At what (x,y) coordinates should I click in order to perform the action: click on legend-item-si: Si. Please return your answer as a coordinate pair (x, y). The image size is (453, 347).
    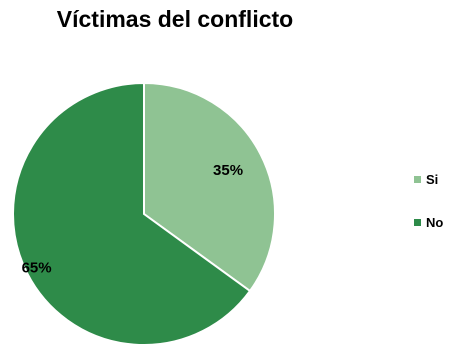
    Looking at the image, I should click on (428, 179).